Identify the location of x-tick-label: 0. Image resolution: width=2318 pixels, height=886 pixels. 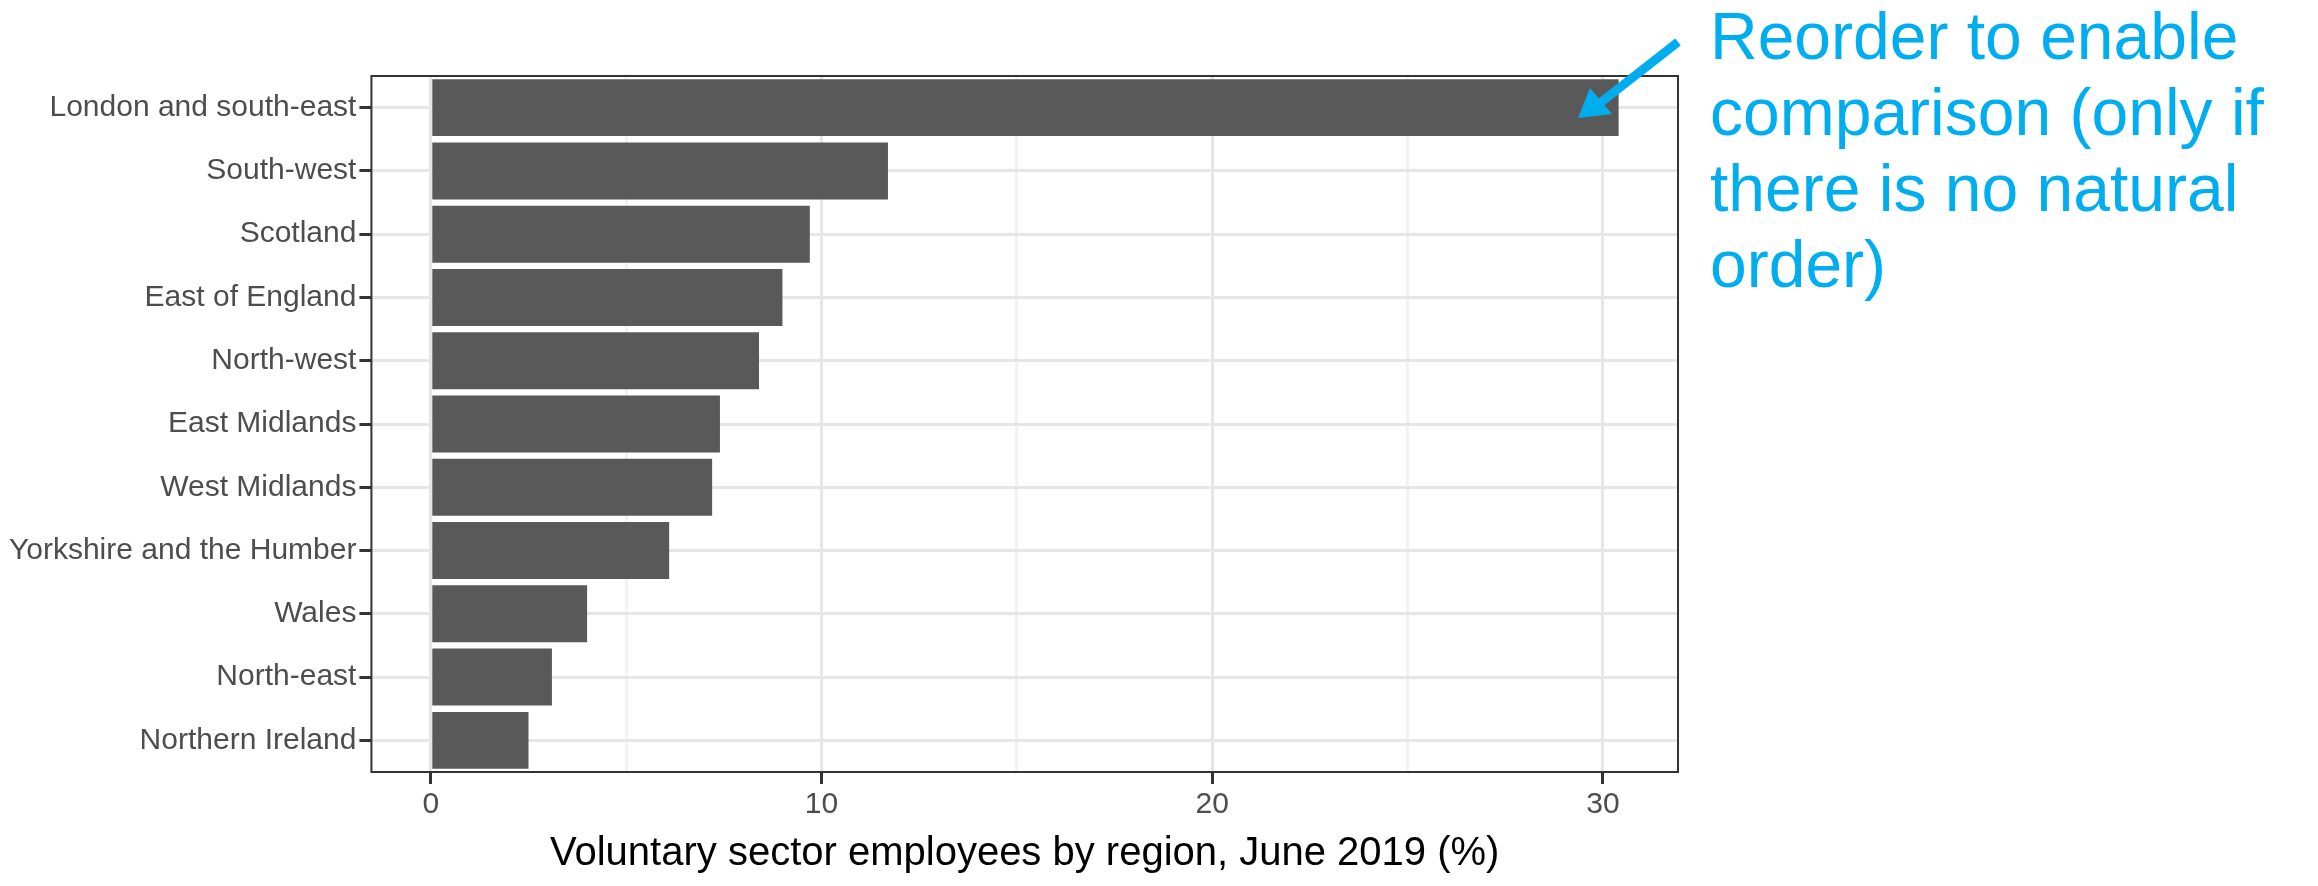
(431, 803).